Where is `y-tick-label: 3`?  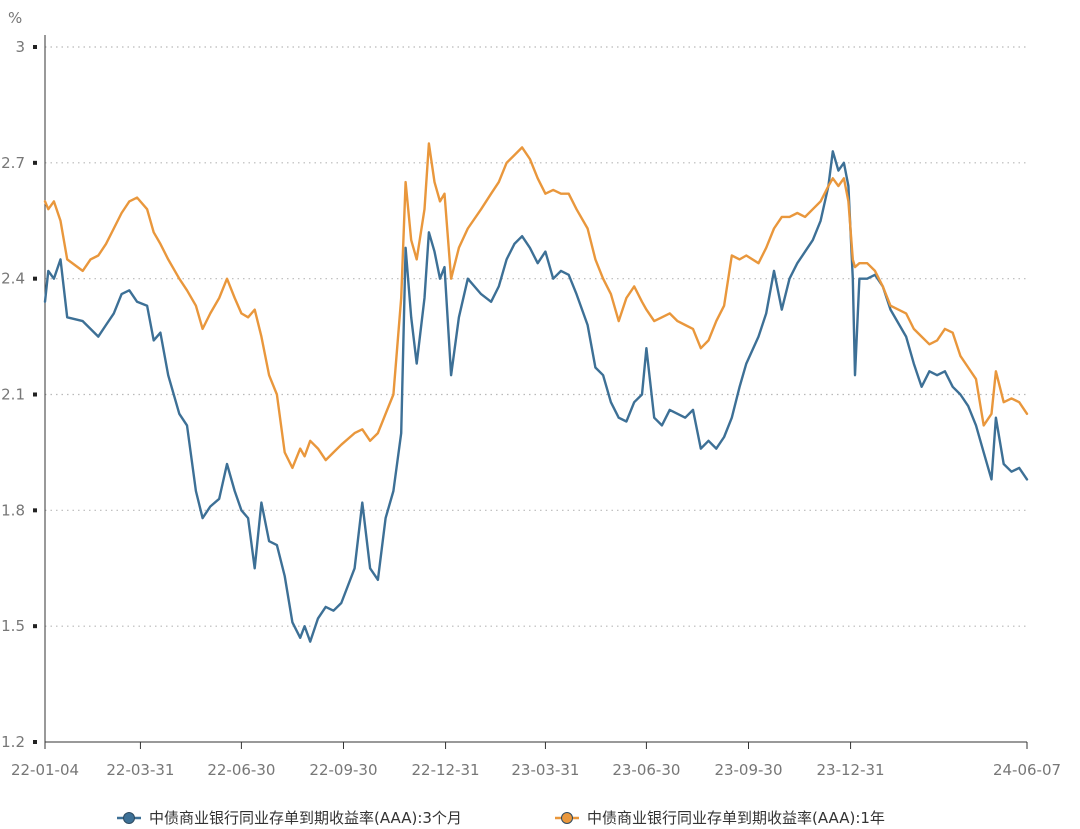 y-tick-label: 3 is located at coordinates (20, 47).